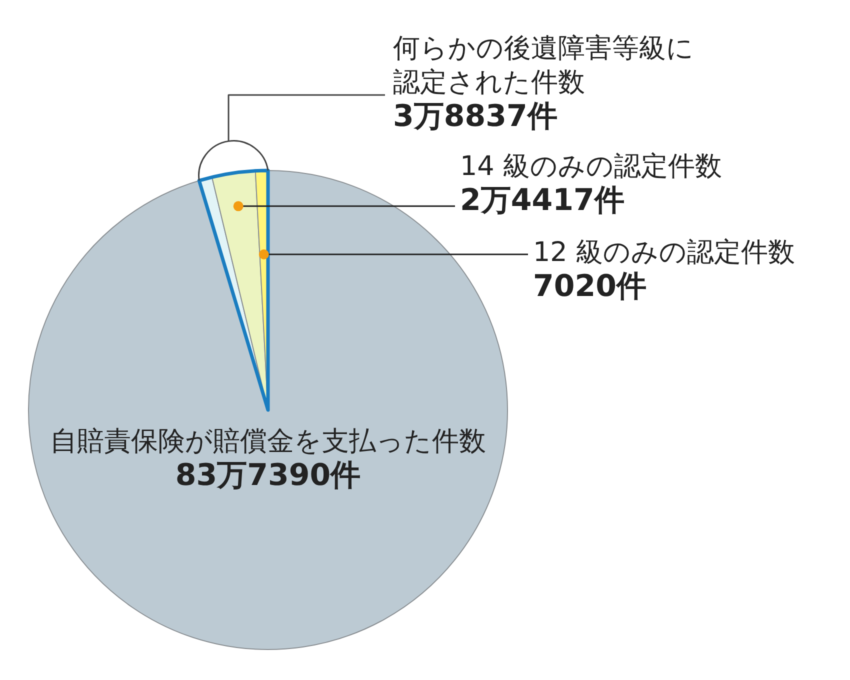  What do you see at coordinates (543, 200) in the screenshot?
I see `text: 2万4417件` at bounding box center [543, 200].